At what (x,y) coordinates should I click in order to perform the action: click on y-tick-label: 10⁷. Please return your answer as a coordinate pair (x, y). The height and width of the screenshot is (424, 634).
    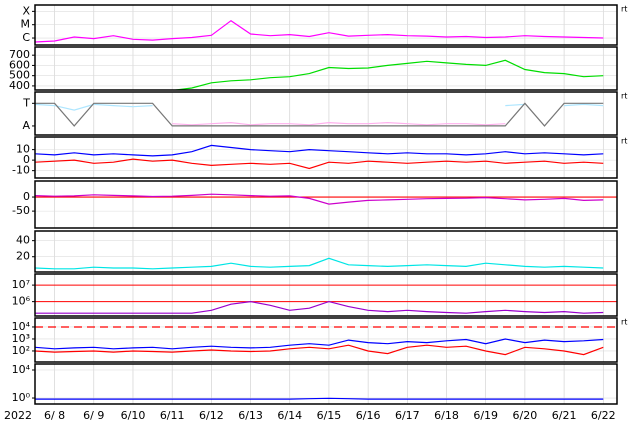
    Looking at the image, I should click on (21, 284).